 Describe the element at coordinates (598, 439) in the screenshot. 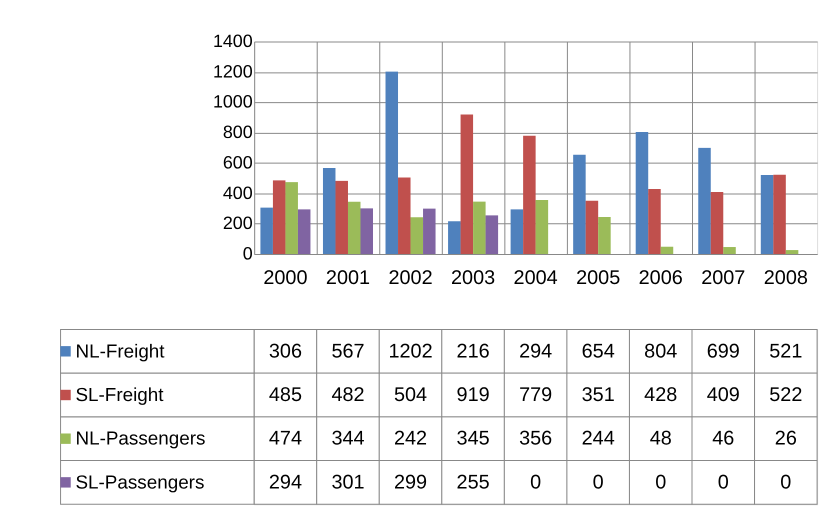

I see `data-label: 244` at that location.